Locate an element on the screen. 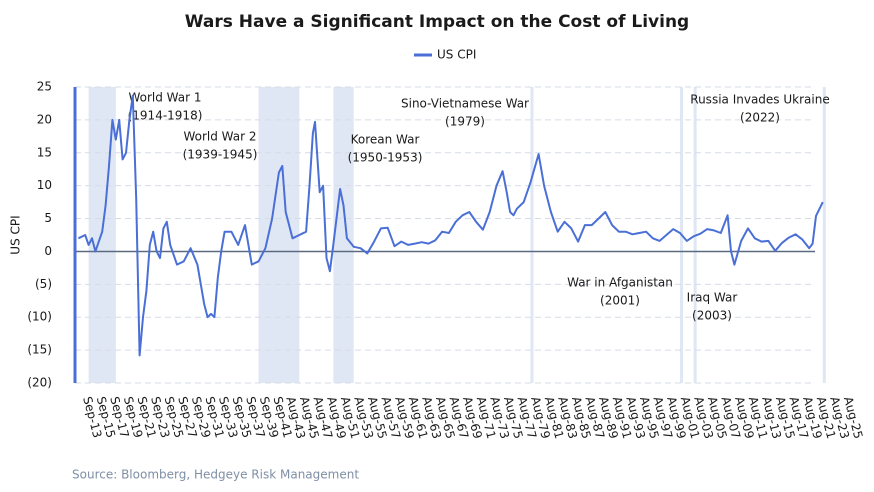 This screenshot has height=492, width=874. annotation-name: Russia Invades Ukraine is located at coordinates (759, 100).